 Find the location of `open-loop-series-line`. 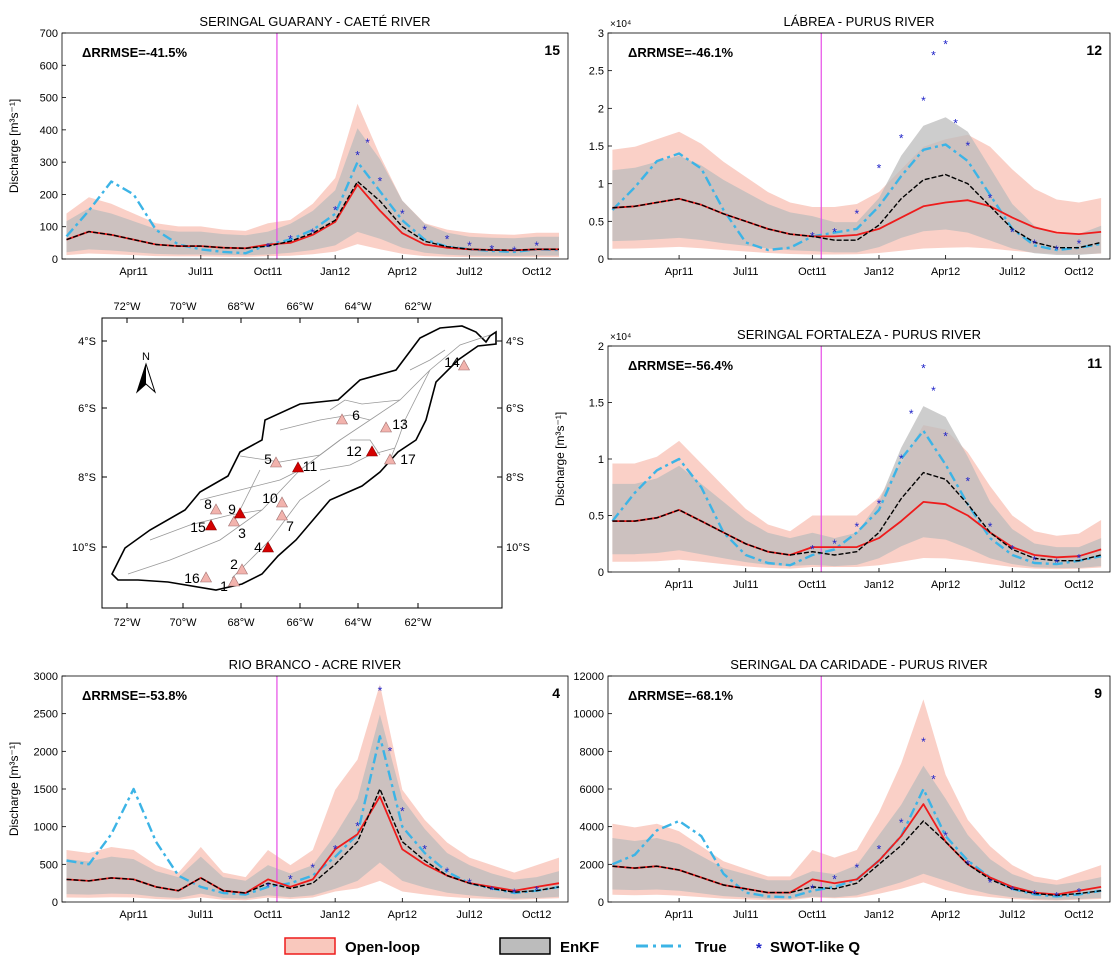

open-loop-series-line is located at coordinates (857, 849).